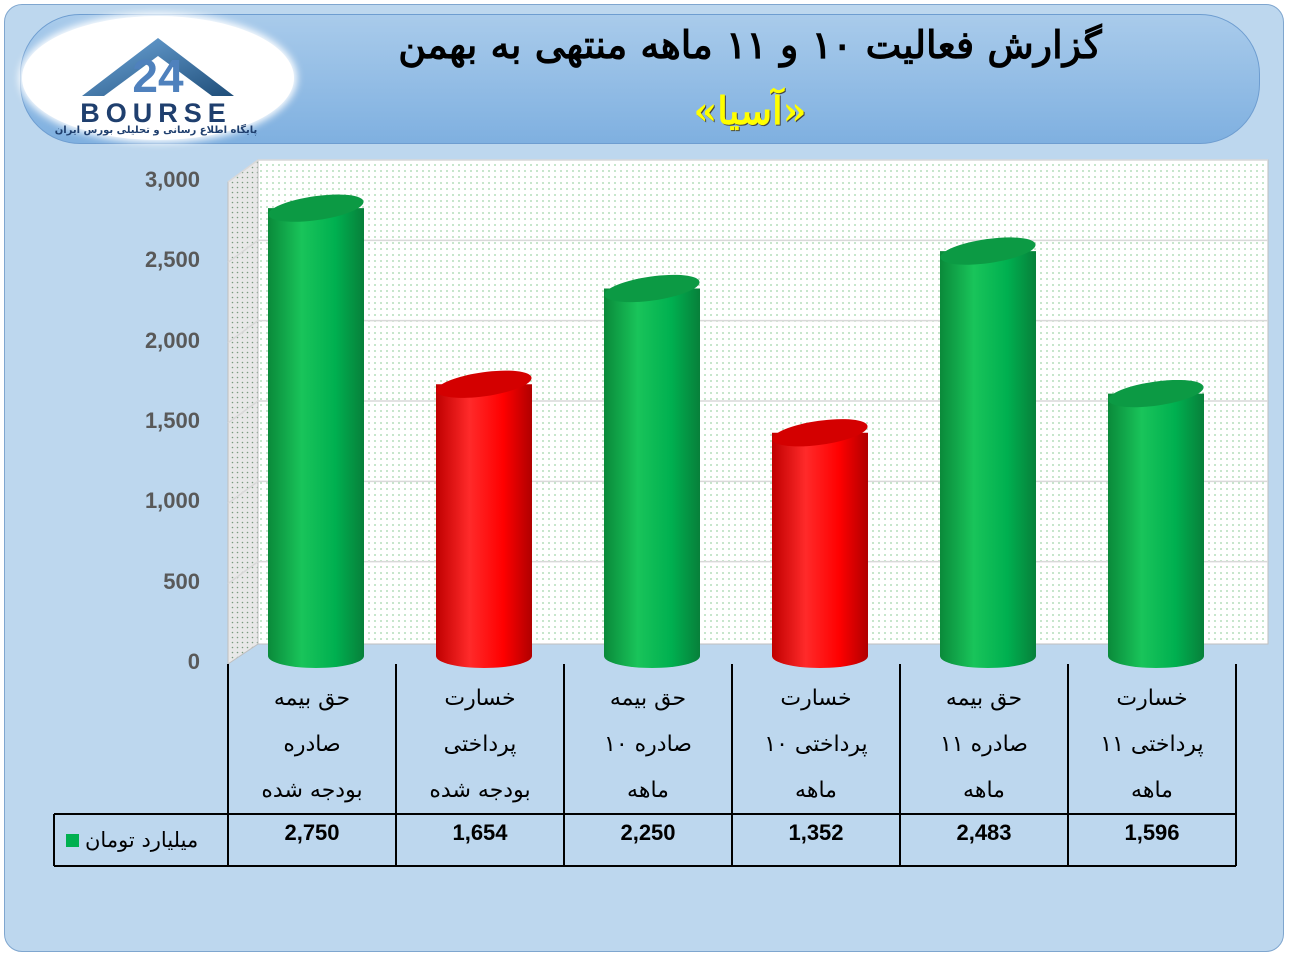 The width and height of the screenshot is (1289, 957). What do you see at coordinates (1152, 744) in the screenshot?
I see `category-label: خسارت پرداختی ۱۱ ماهه` at bounding box center [1152, 744].